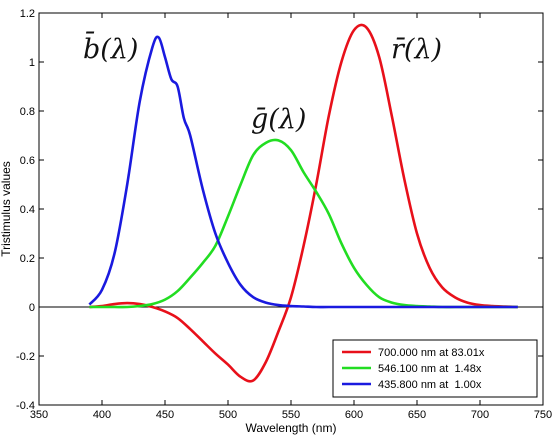 Image resolution: width=558 pixels, height=435 pixels. What do you see at coordinates (27, 14) in the screenshot?
I see `y-tick-label: 1.2` at bounding box center [27, 14].